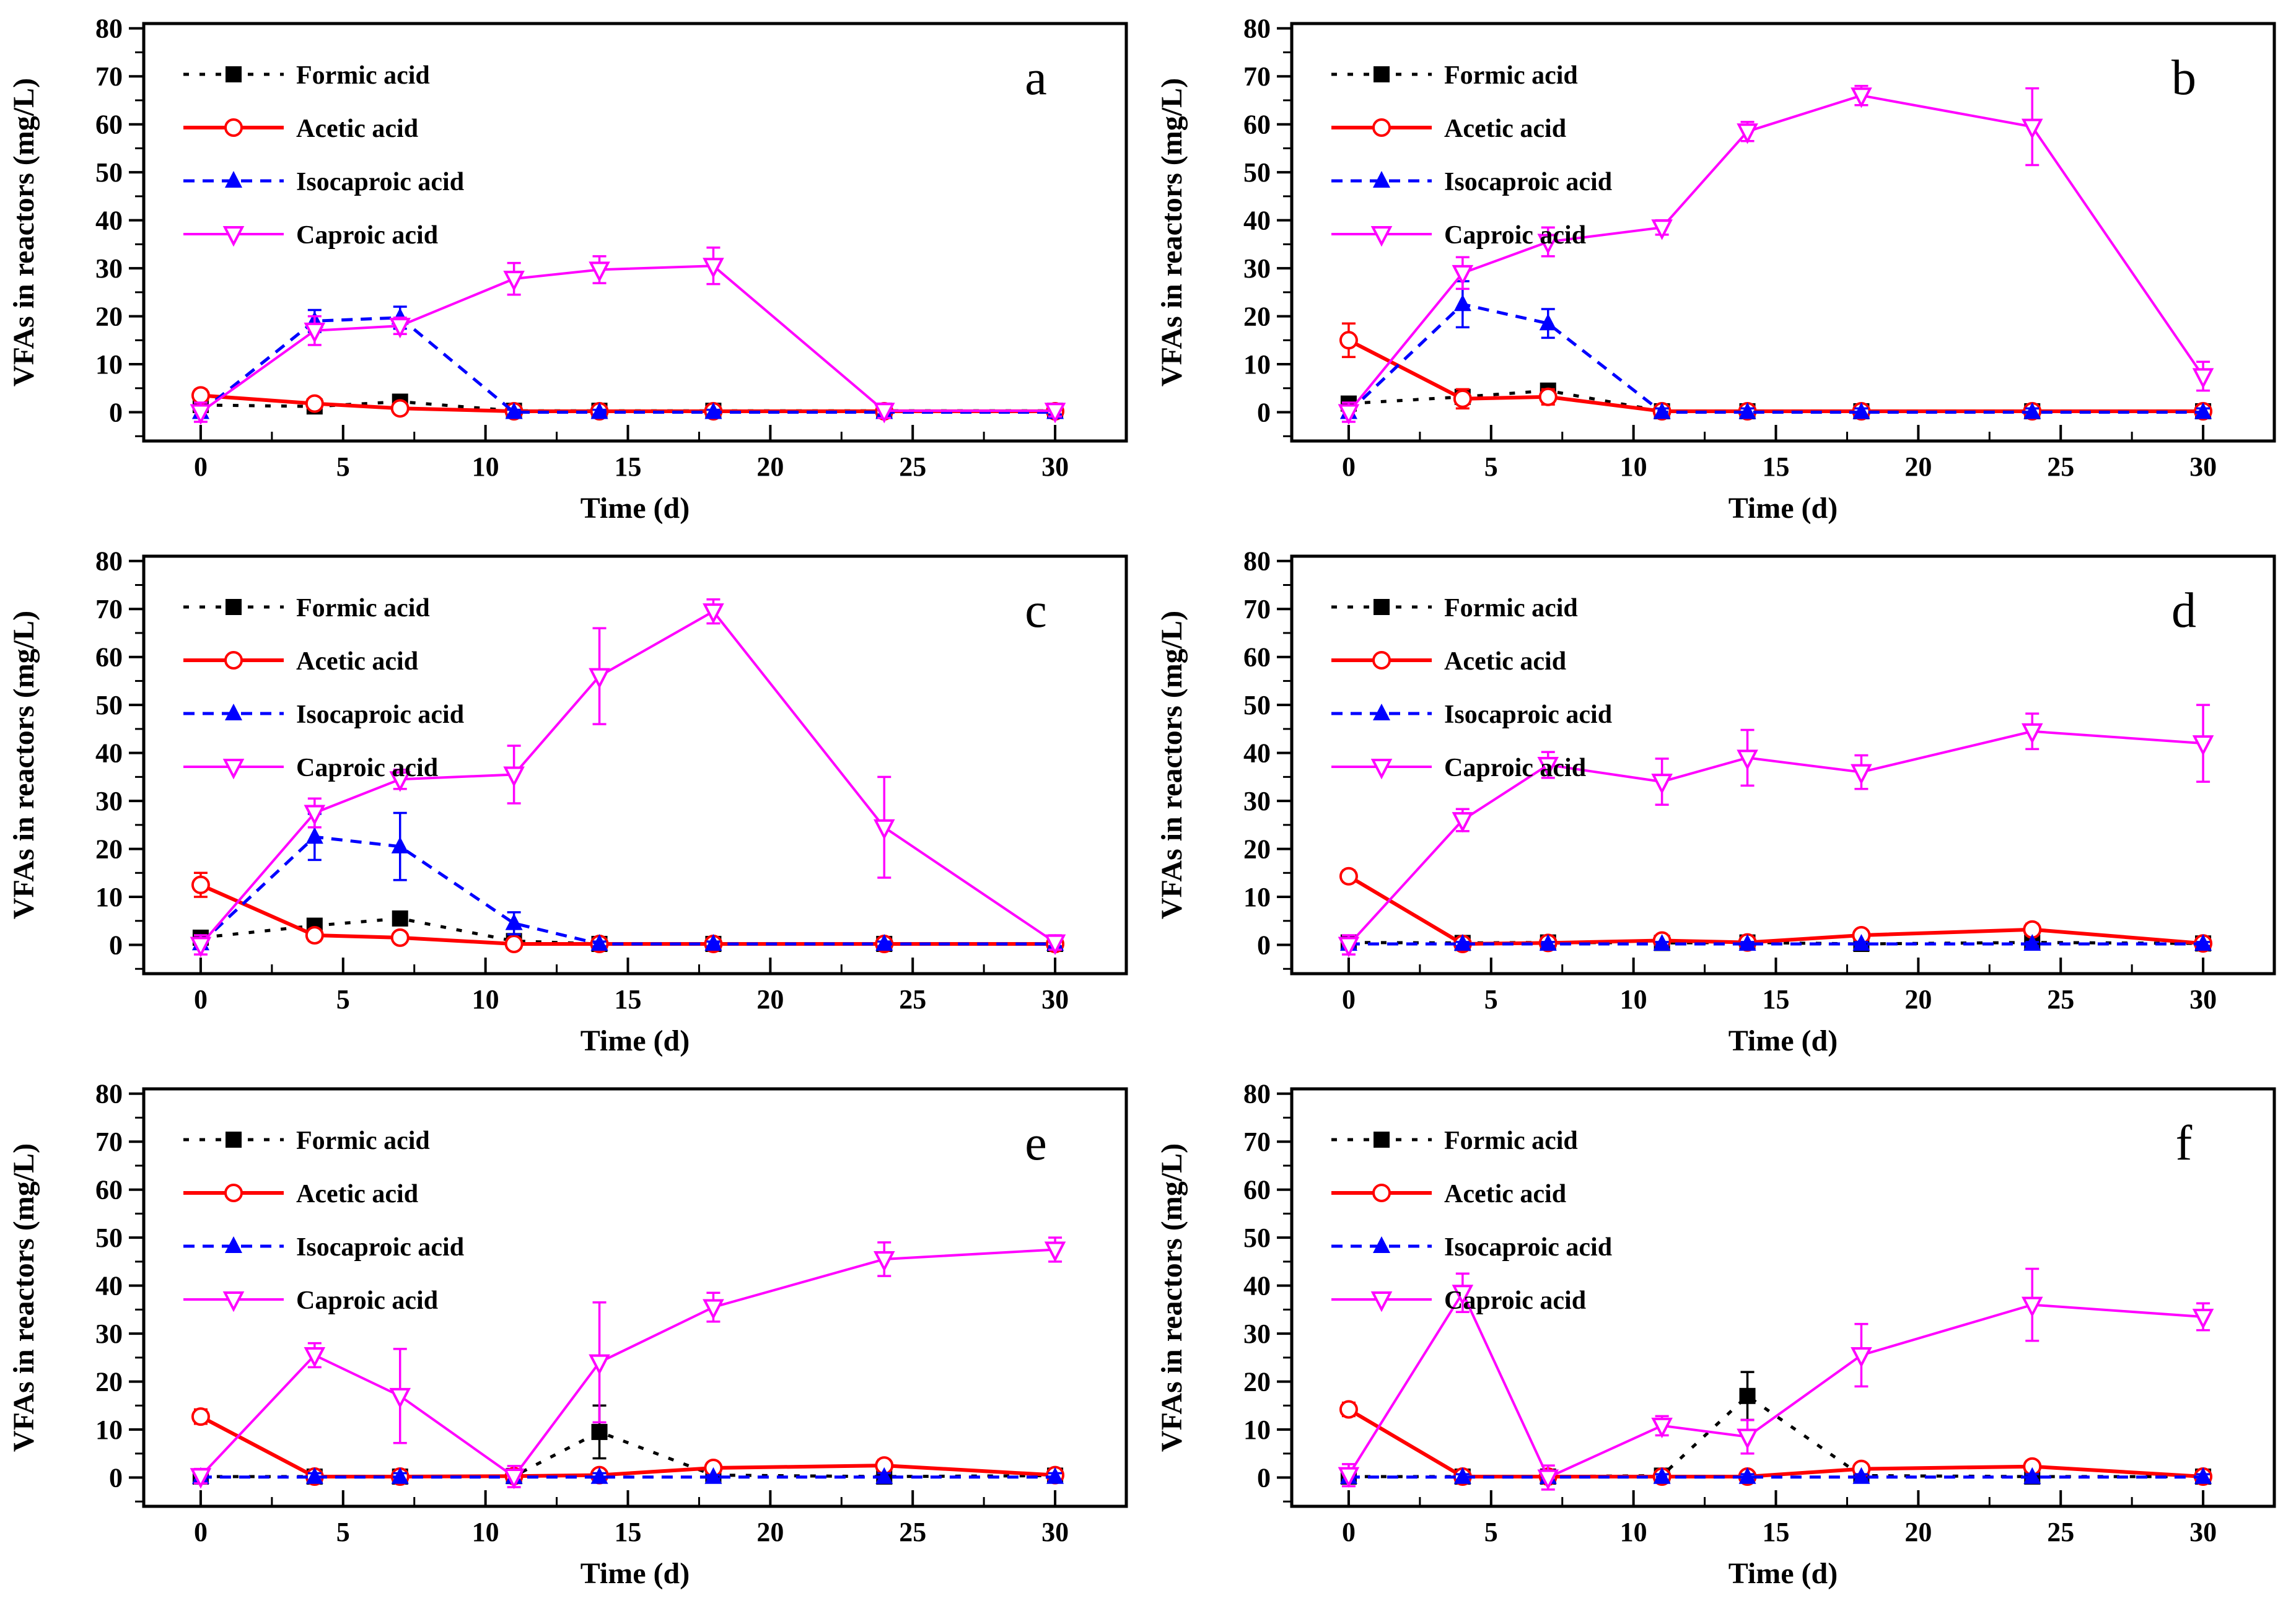  Describe the element at coordinates (1036, 1143) in the screenshot. I see `panel-letter: e` at that location.